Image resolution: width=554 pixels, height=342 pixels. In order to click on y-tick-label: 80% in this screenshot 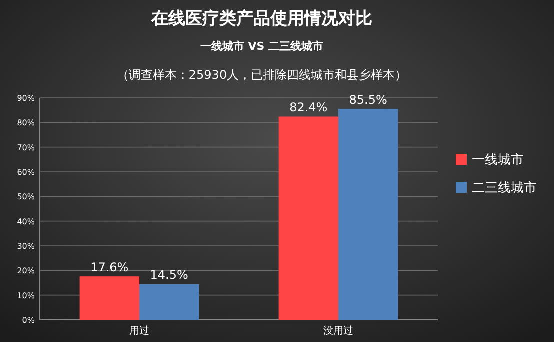, I will do `click(26, 123)`.